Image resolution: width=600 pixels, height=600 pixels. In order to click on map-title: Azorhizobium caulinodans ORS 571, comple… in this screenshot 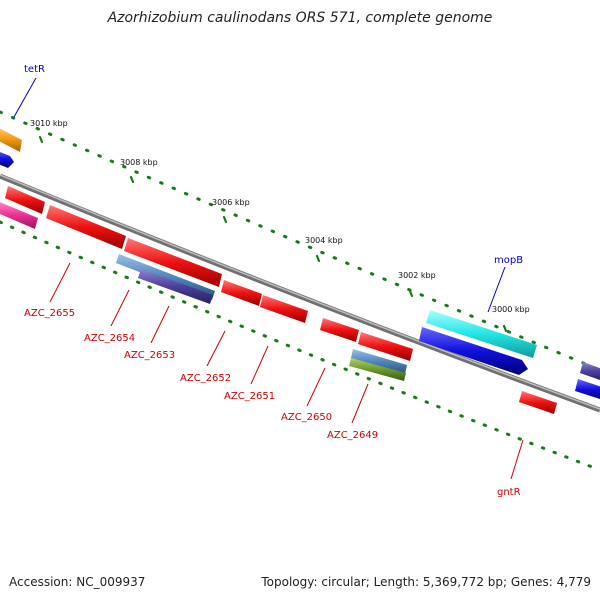, I will do `click(300, 18)`.